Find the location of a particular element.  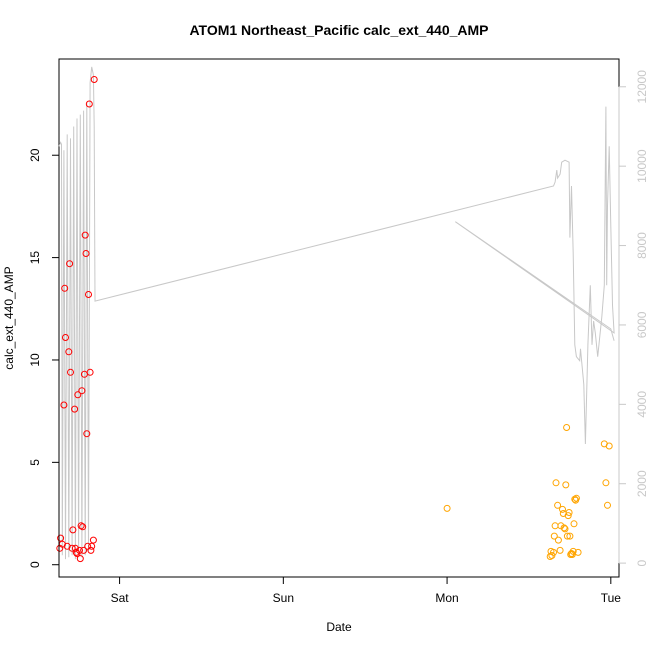

y-tick-label: 5 is located at coordinates (35, 462).